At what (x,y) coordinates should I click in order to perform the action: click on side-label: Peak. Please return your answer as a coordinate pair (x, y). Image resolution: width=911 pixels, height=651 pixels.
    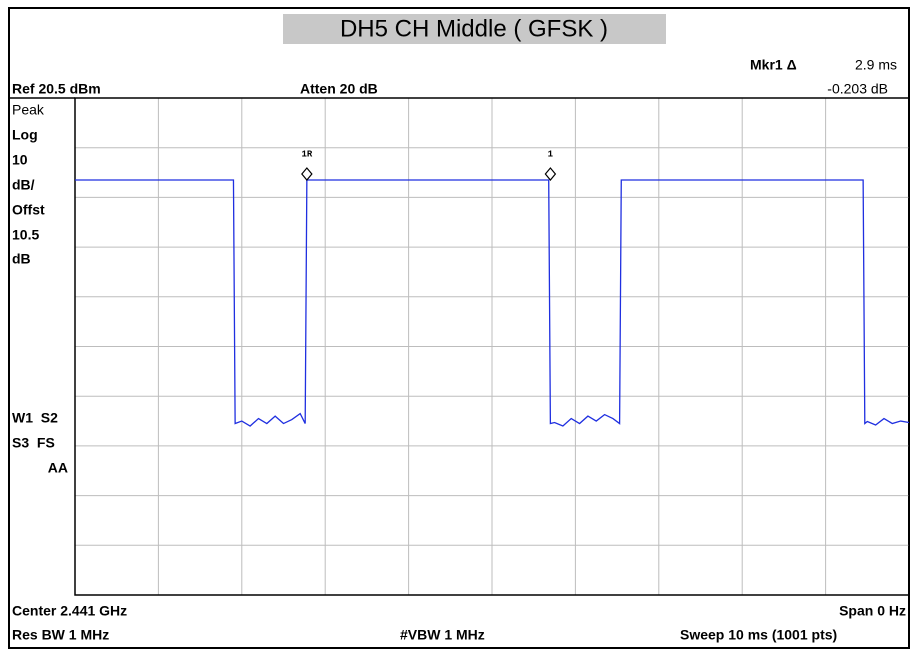
    Looking at the image, I should click on (28, 110).